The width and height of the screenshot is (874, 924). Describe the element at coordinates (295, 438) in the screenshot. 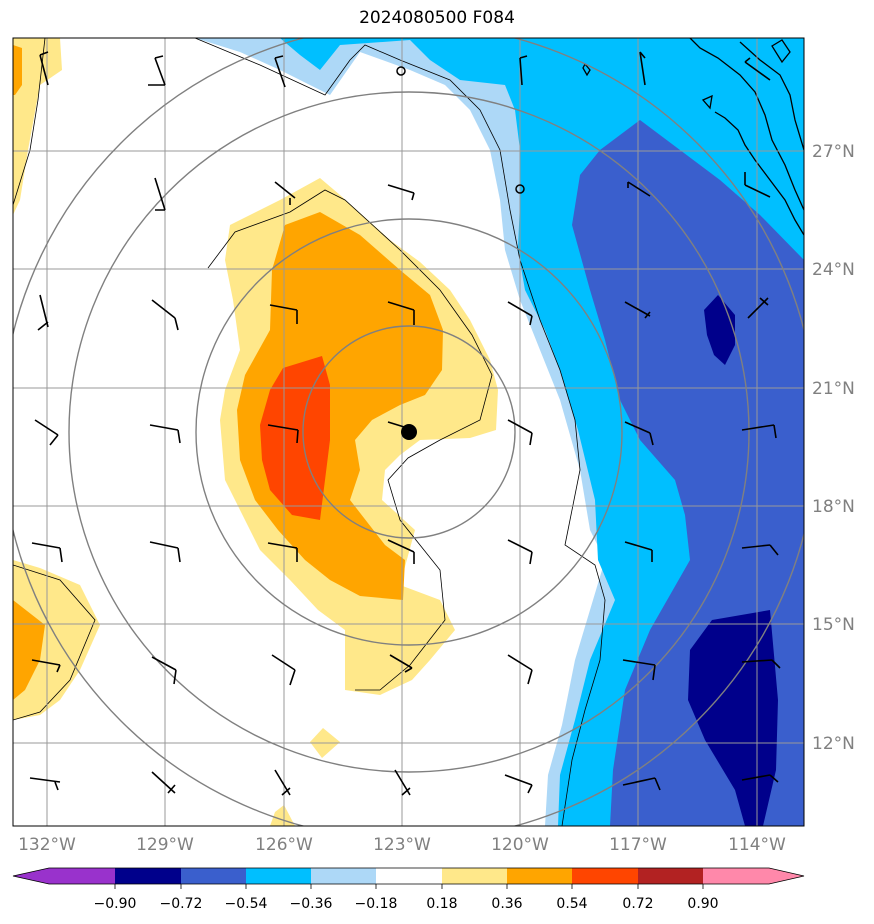

I see `fill-red-orange` at that location.